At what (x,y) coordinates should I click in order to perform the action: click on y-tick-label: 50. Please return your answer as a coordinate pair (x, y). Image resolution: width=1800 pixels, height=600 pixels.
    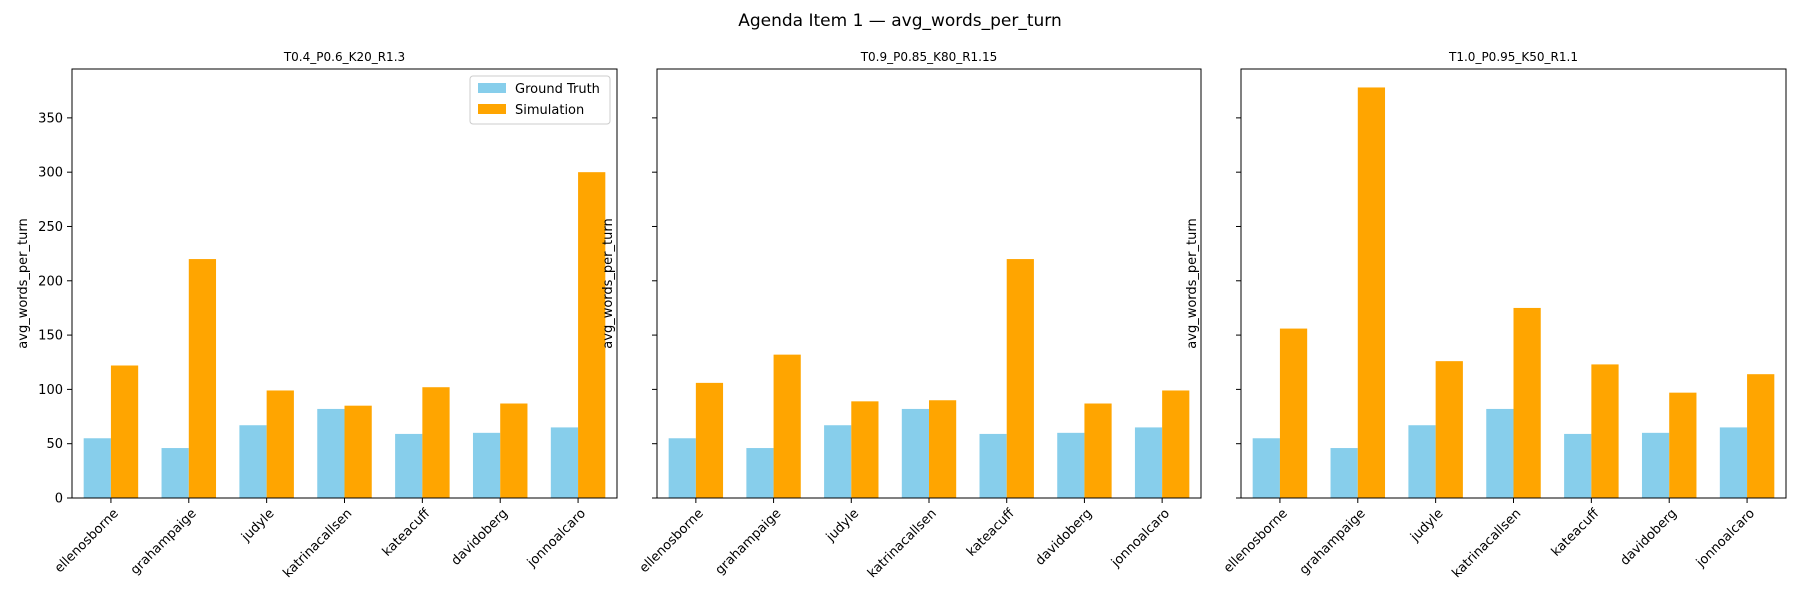
    Looking at the image, I should click on (54, 444).